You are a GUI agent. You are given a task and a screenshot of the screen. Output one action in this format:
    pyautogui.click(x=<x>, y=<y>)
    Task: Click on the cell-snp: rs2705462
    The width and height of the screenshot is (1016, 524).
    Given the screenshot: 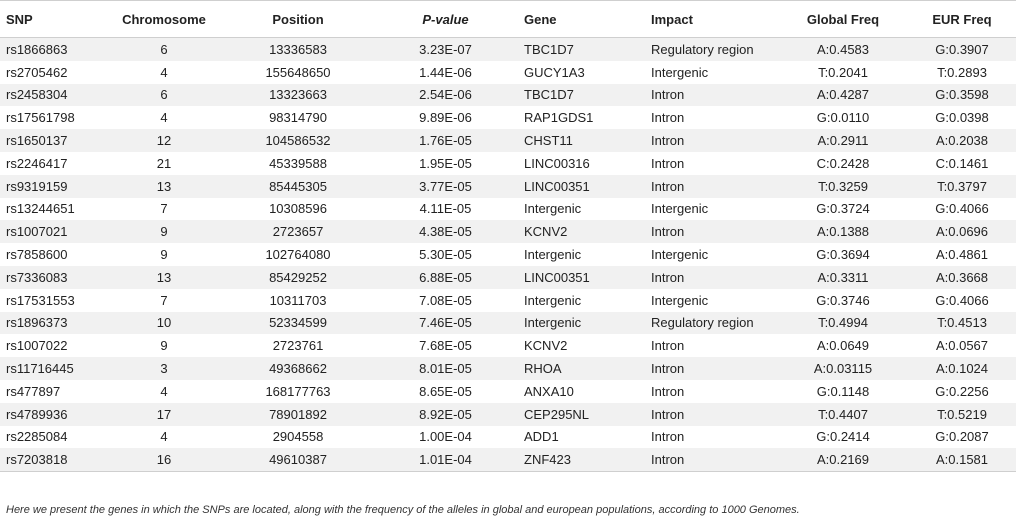 What is the action you would take?
    pyautogui.click(x=37, y=72)
    